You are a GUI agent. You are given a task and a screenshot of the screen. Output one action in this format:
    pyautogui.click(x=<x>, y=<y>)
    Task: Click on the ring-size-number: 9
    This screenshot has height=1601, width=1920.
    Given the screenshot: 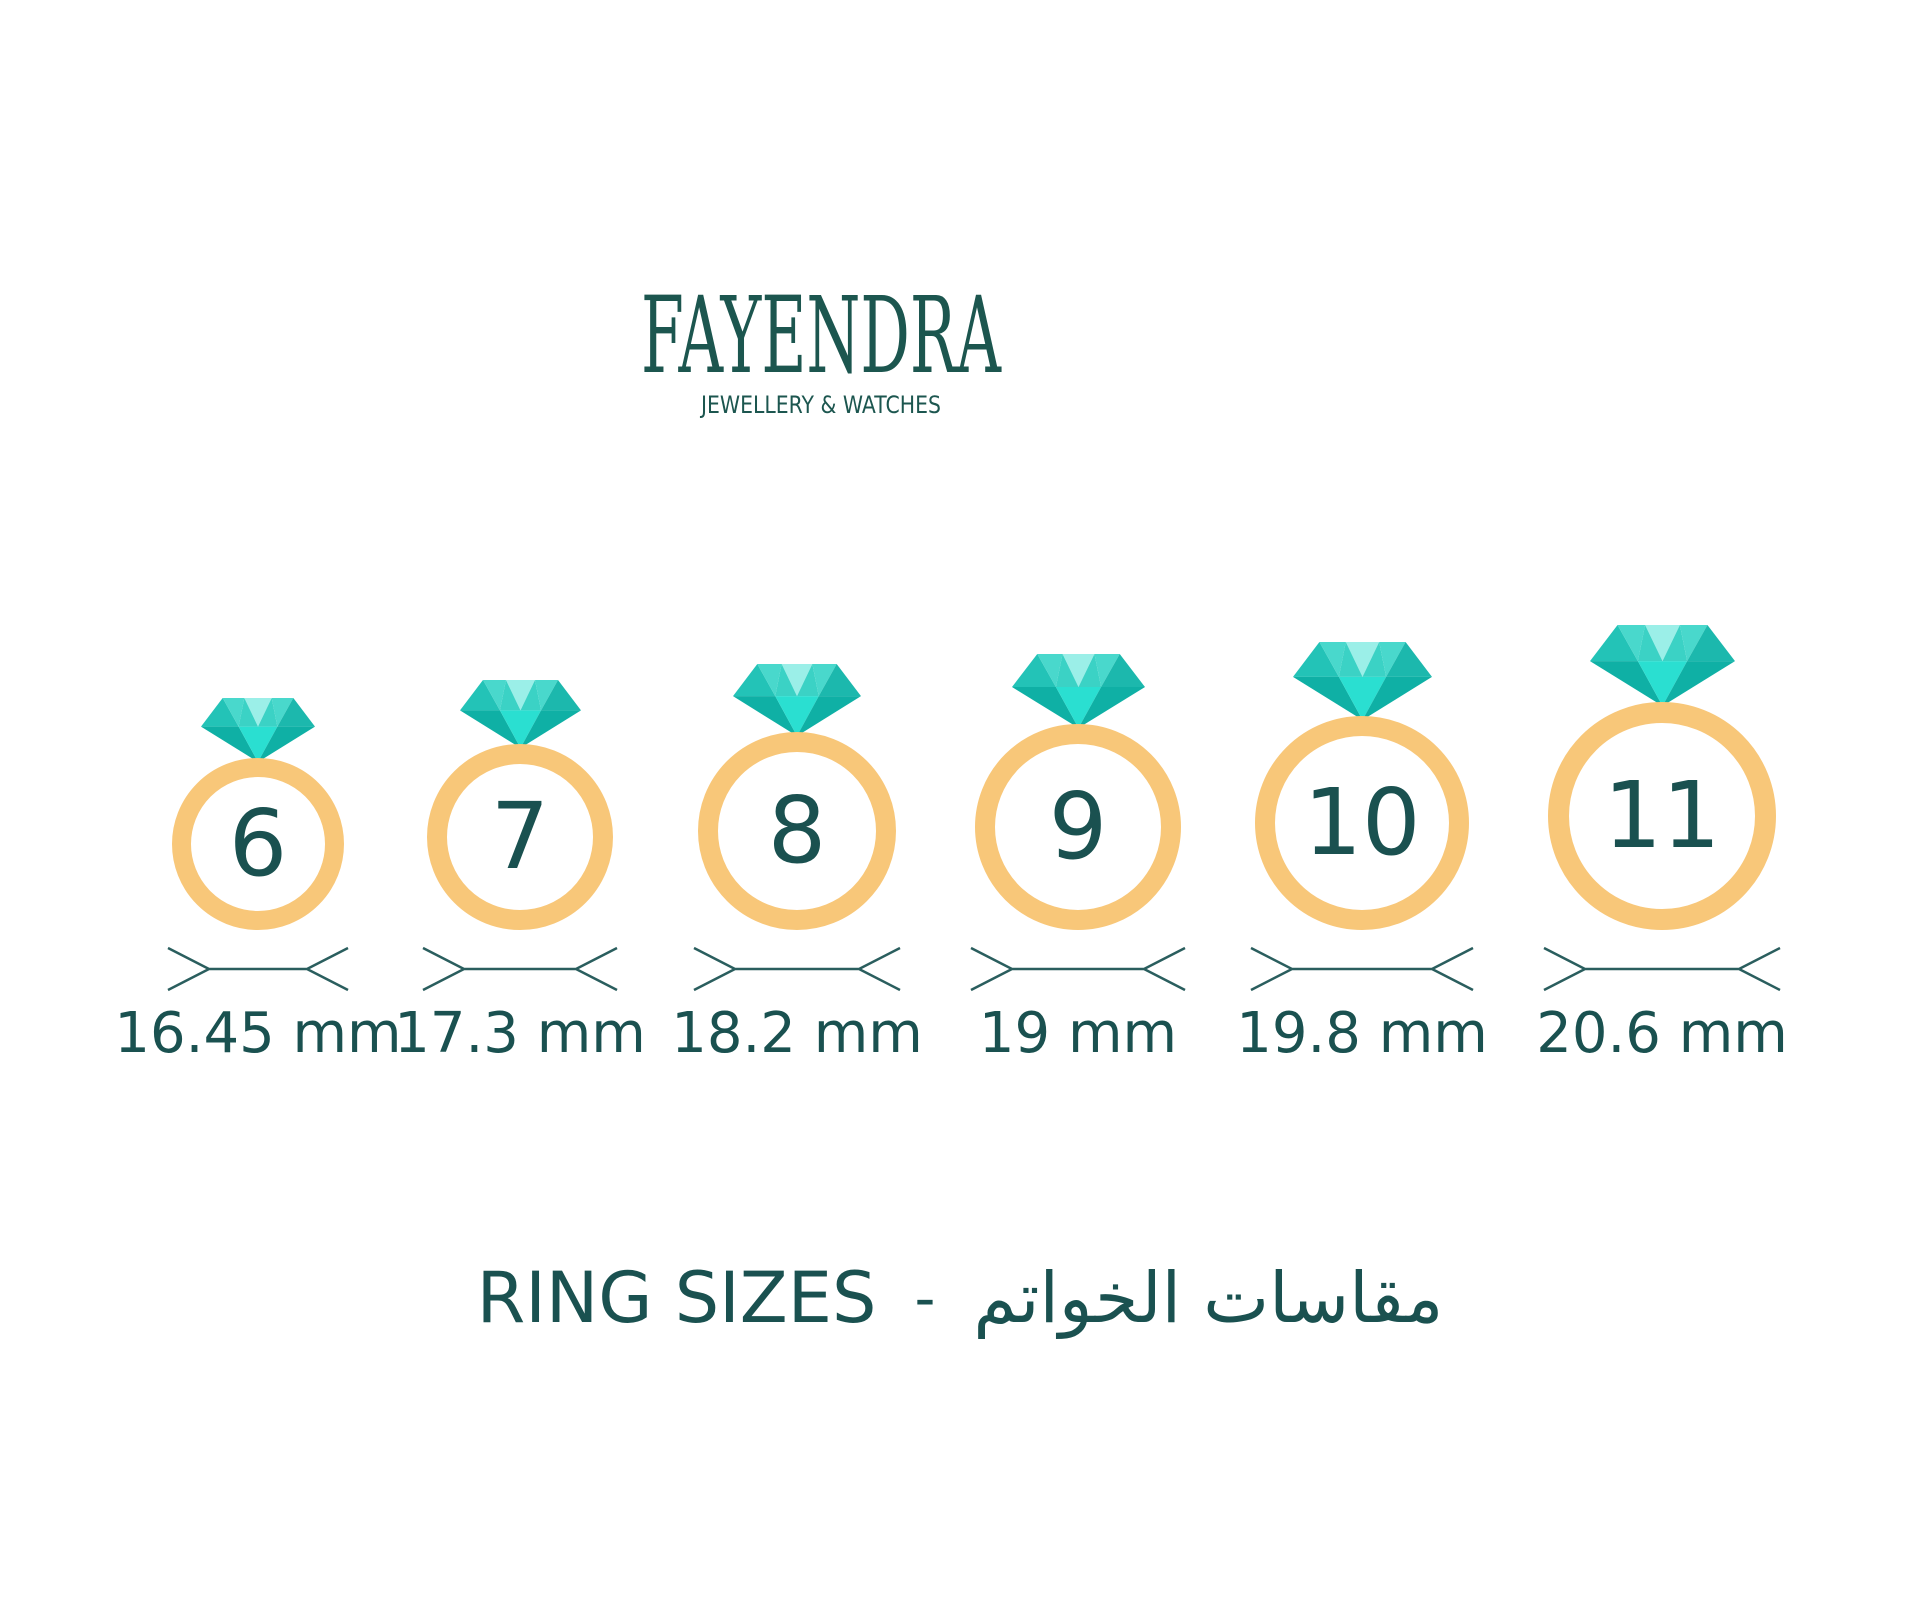 What is the action you would take?
    pyautogui.click(x=1078, y=826)
    